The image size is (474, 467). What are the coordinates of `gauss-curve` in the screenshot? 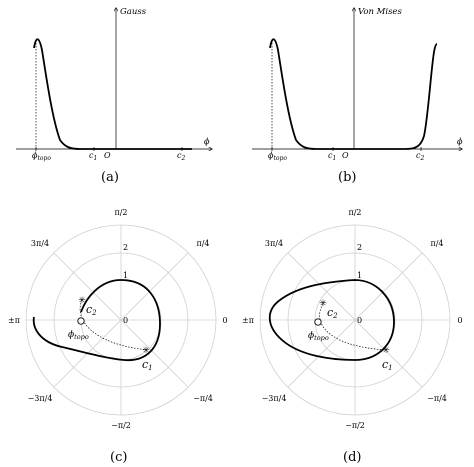 It's located at (112, 94).